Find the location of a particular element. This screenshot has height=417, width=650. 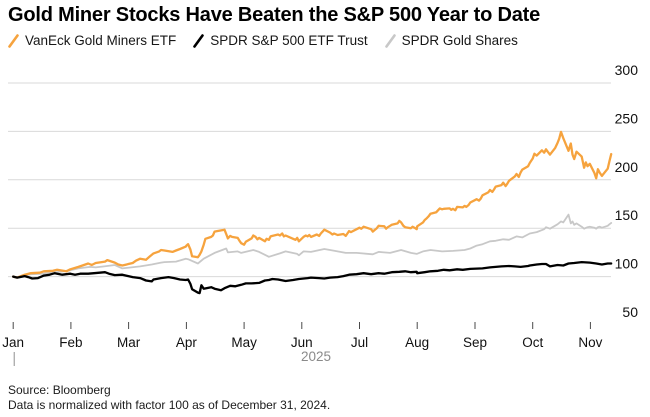

svg-text: Nov is located at coordinates (590, 342).